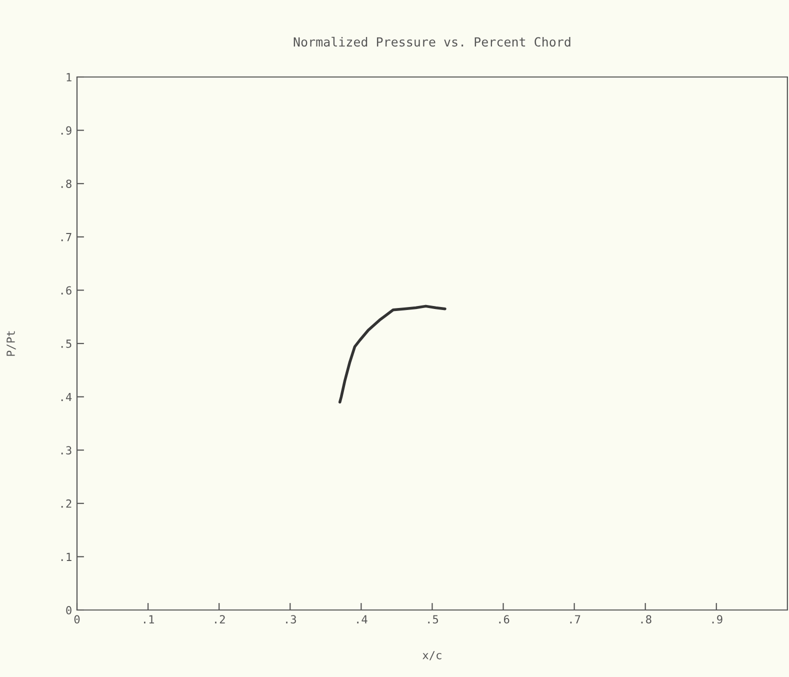 Image resolution: width=789 pixels, height=677 pixels. I want to click on x-tick-label: .4, so click(362, 619).